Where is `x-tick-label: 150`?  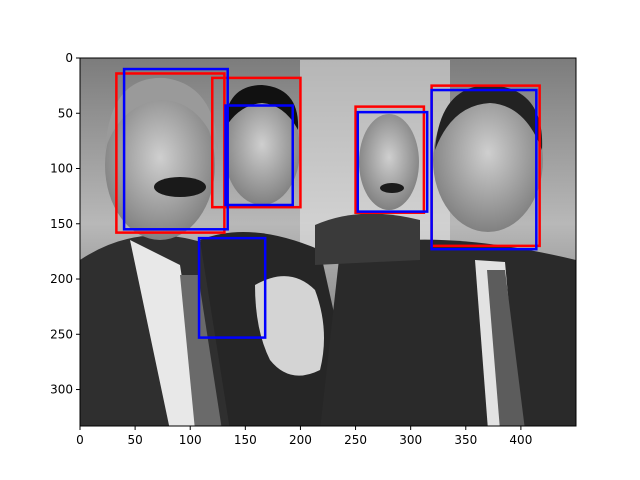
x-tick-label: 150 is located at coordinates (245, 440).